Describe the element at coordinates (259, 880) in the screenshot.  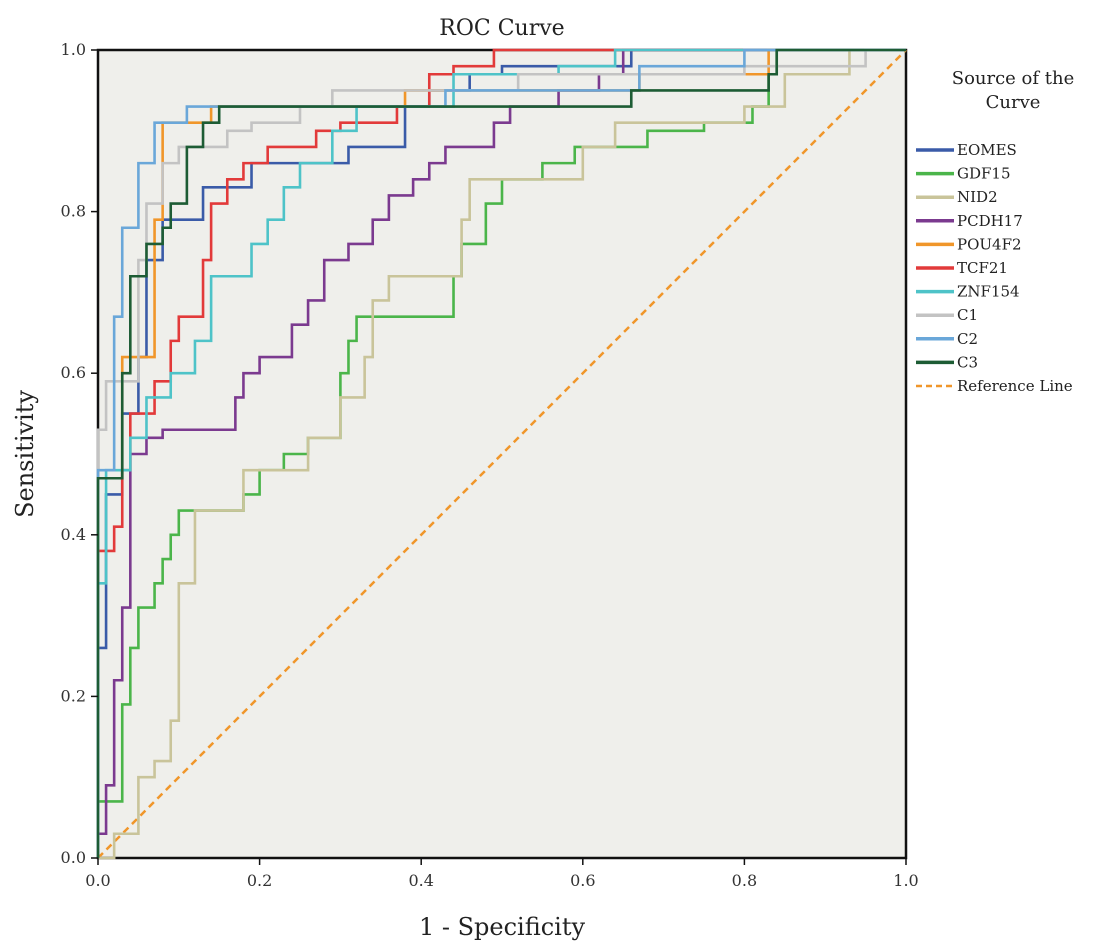
I see `x-tick-label: 0.2` at that location.